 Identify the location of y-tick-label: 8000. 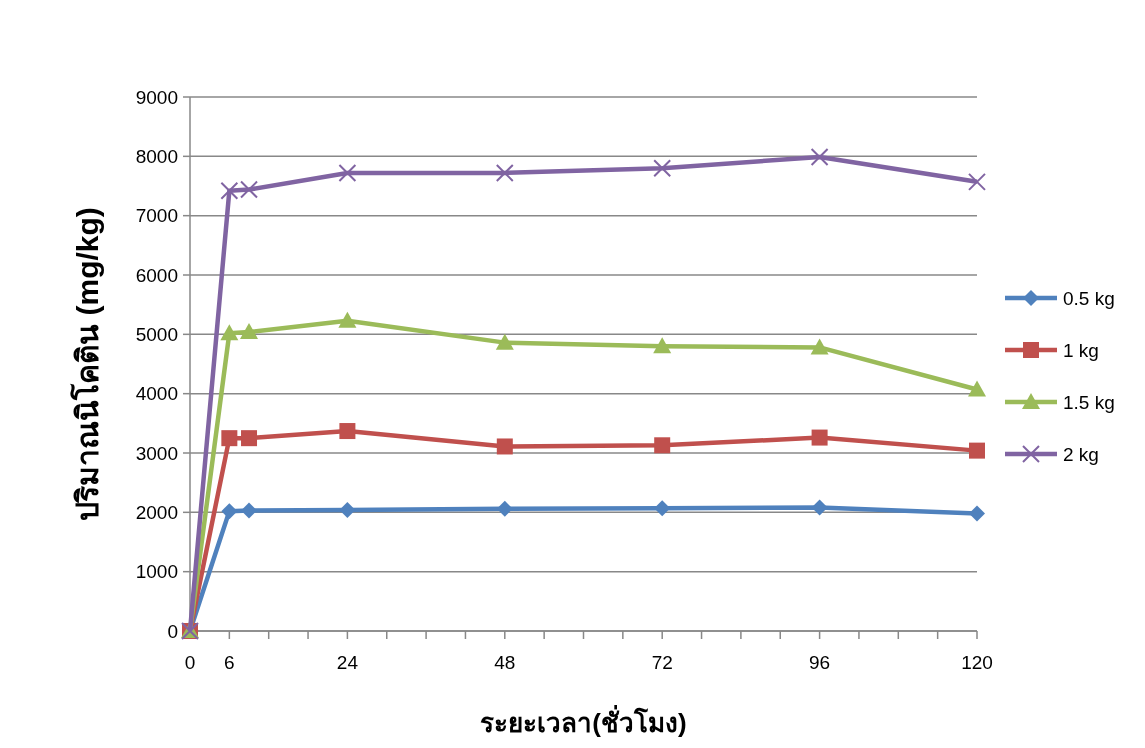
(156, 156).